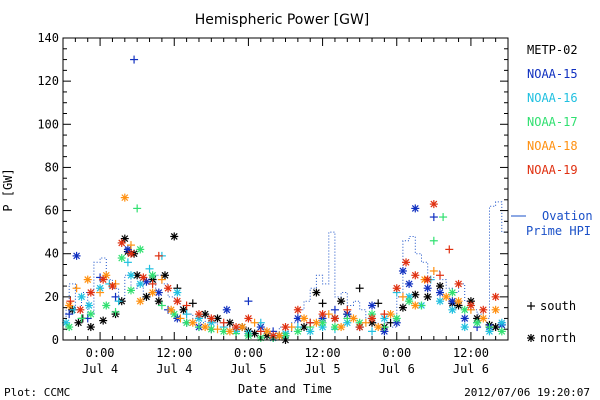  Describe the element at coordinates (531, 306) in the screenshot. I see `south-marker` at that location.